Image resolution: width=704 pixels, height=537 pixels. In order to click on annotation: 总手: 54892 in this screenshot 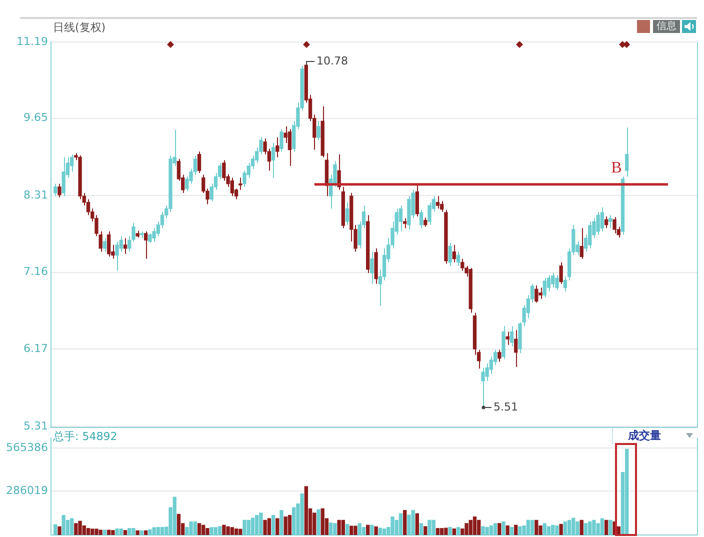, I will do `click(85, 436)`.